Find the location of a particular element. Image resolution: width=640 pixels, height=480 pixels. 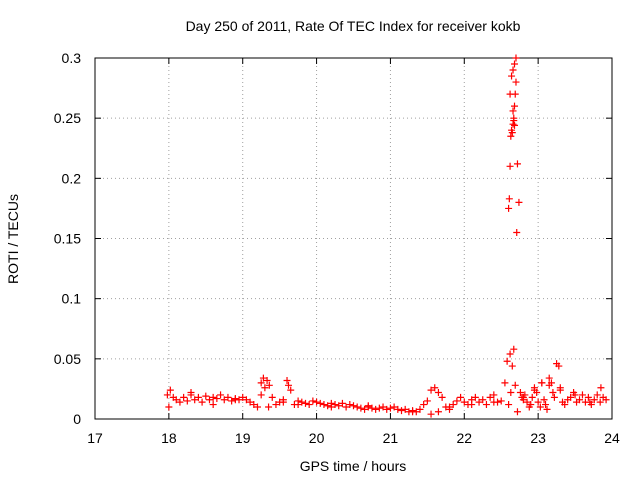

y-tick-labels: 0 0.05 0.1 0.15 0.2 0.25 0.3 is located at coordinates (67, 238).